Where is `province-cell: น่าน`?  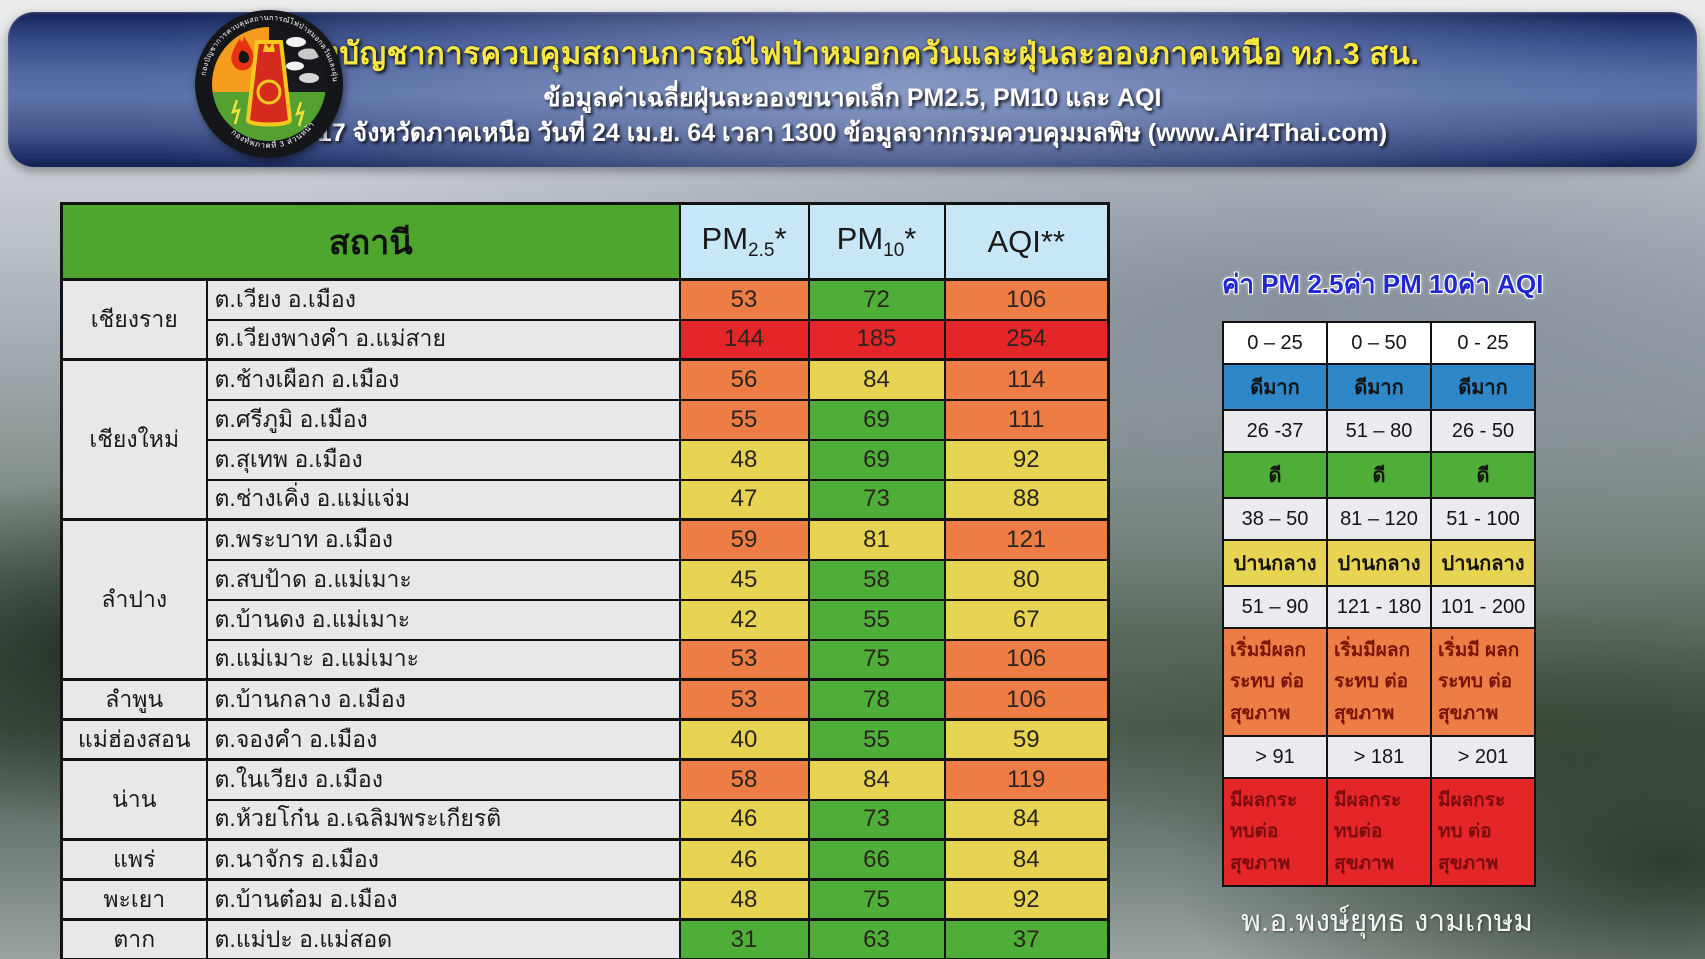
province-cell: น่าน is located at coordinates (134, 799).